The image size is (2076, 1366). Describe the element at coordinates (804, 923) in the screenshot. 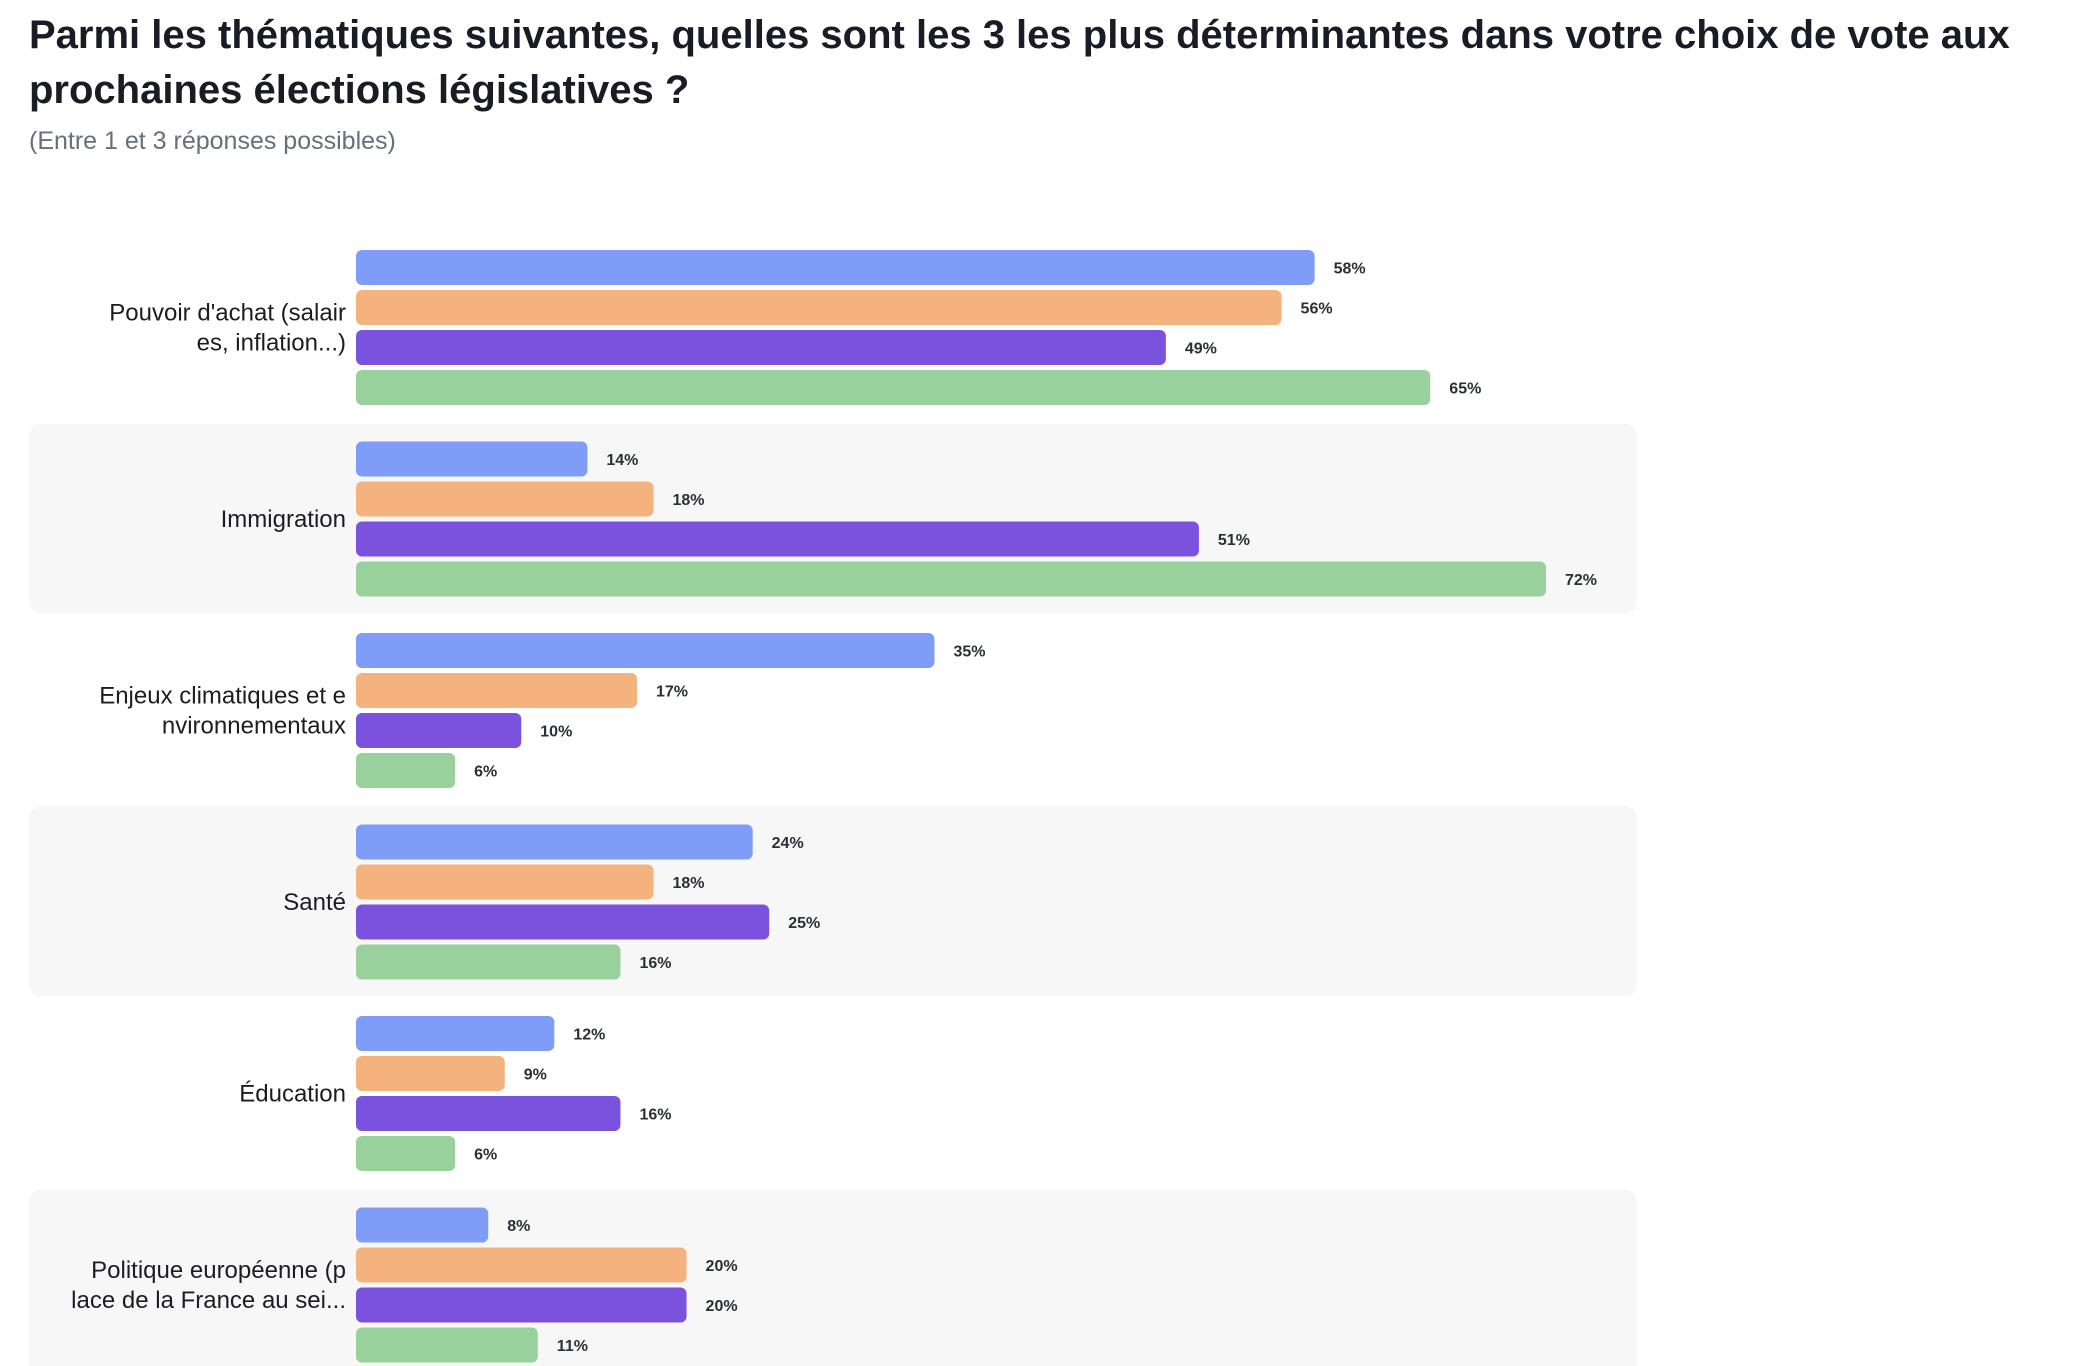

I see `data-label: 25%` at that location.